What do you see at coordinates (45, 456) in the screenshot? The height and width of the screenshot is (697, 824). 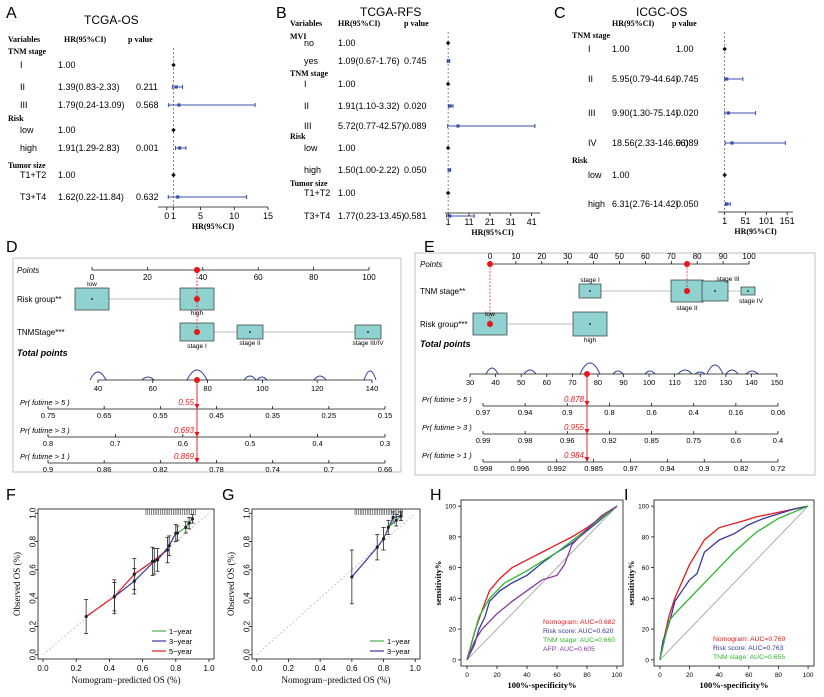 I see `probability-label: Pr( futime > 1 )` at bounding box center [45, 456].